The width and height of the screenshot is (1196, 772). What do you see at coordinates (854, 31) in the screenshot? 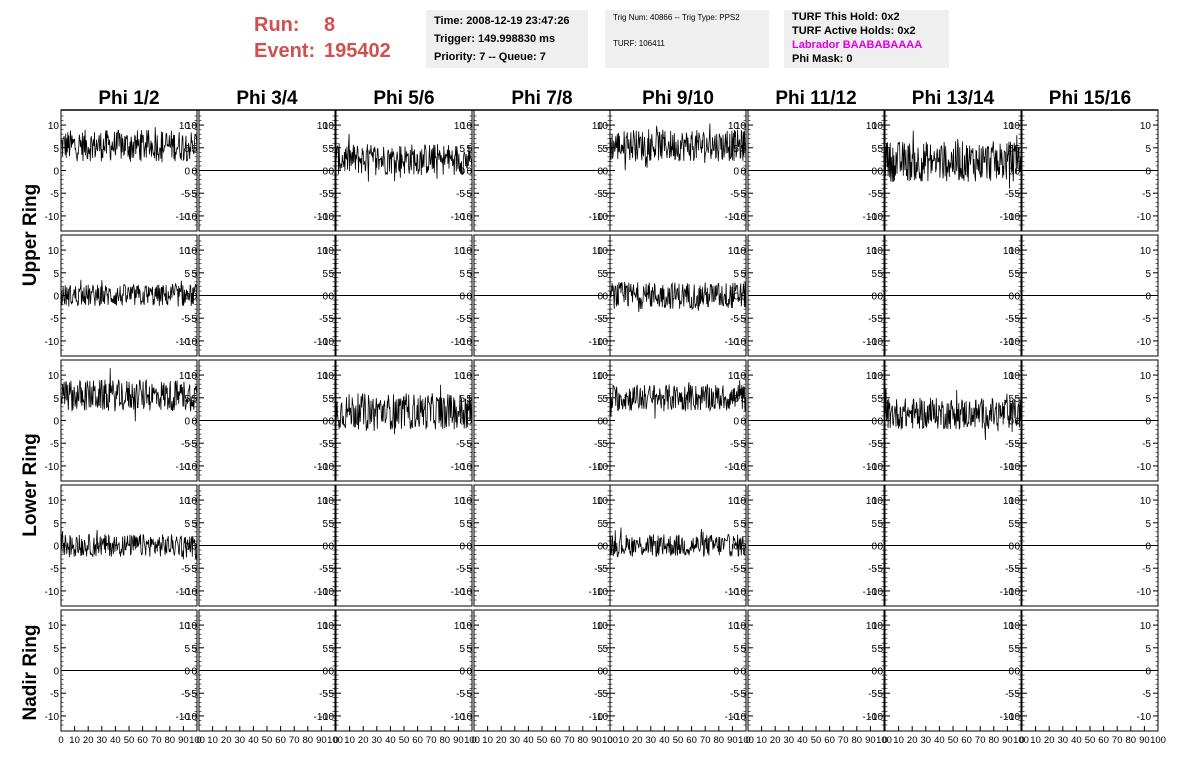
I see `turf-active-holds-text: TURF Active Holds: 0x2` at bounding box center [854, 31].